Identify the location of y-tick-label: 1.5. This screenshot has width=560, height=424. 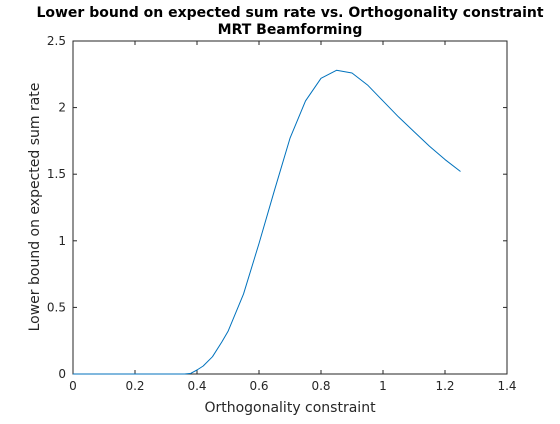
(56, 174).